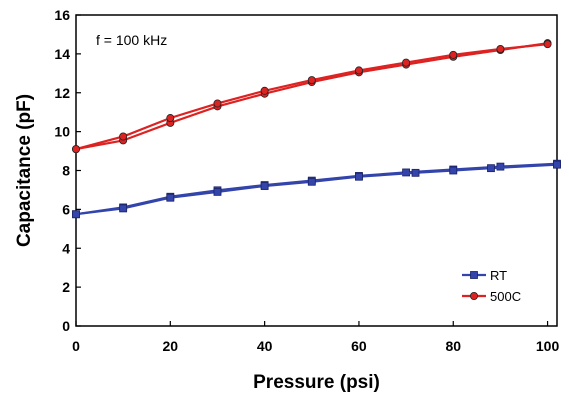 The height and width of the screenshot is (396, 569). I want to click on y-axis-label: Capacitance (pF), so click(24, 170).